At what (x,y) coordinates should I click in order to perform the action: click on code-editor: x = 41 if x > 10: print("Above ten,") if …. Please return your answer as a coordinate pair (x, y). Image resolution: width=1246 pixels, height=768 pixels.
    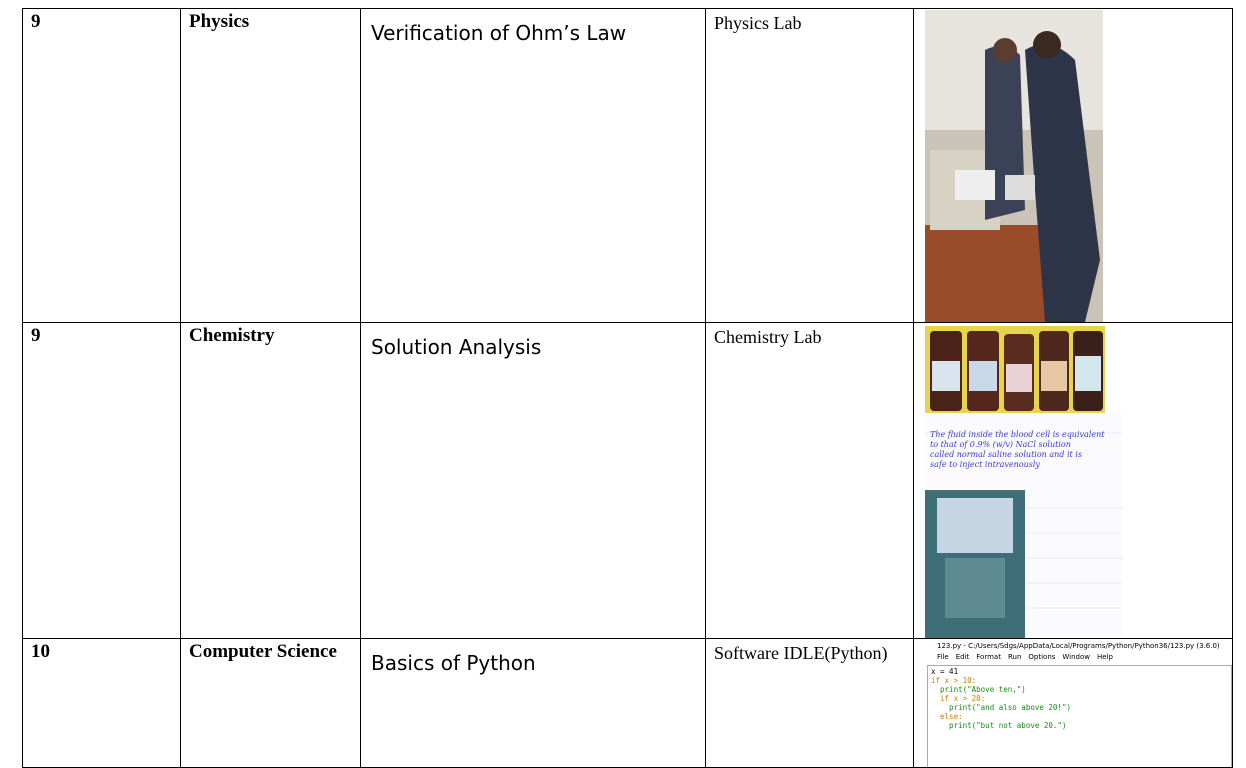
    Looking at the image, I should click on (1079, 716).